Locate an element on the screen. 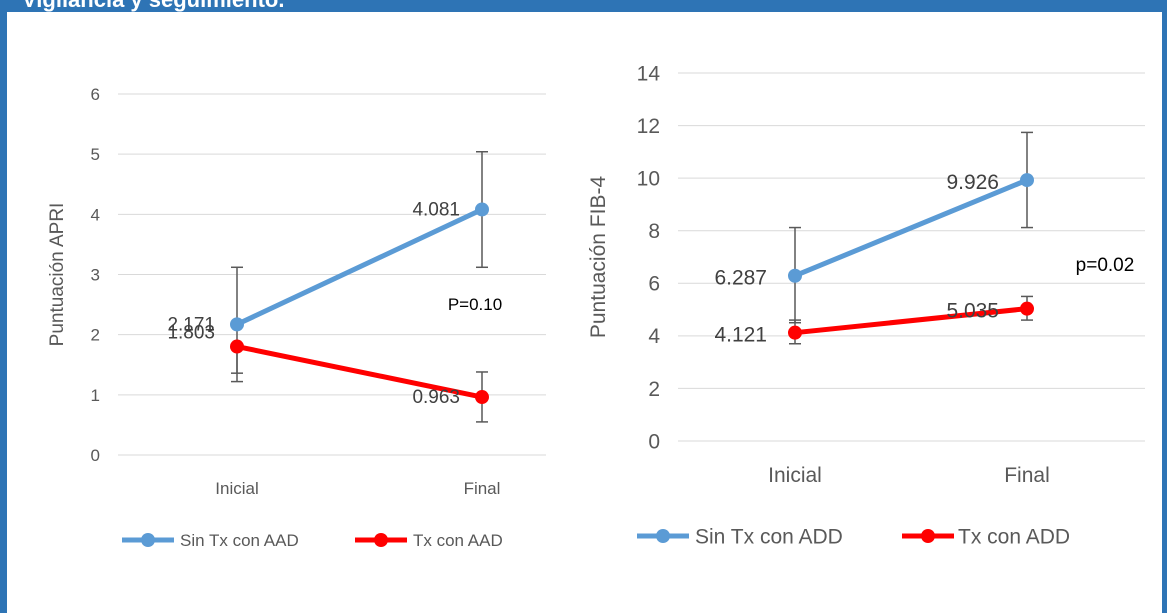  chart1-legend-label: Tx con AAD is located at coordinates (458, 540).